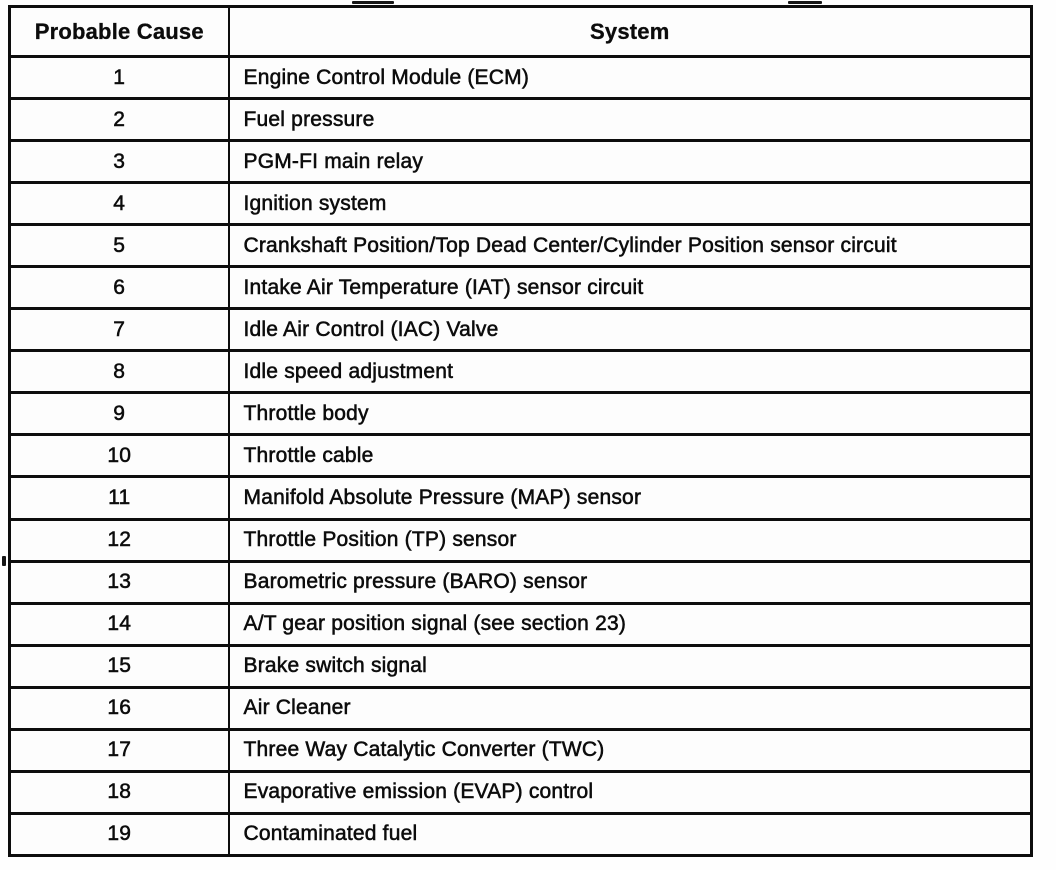 This screenshot has height=870, width=1056. Describe the element at coordinates (119, 708) in the screenshot. I see `probable-cause-number: 16` at that location.